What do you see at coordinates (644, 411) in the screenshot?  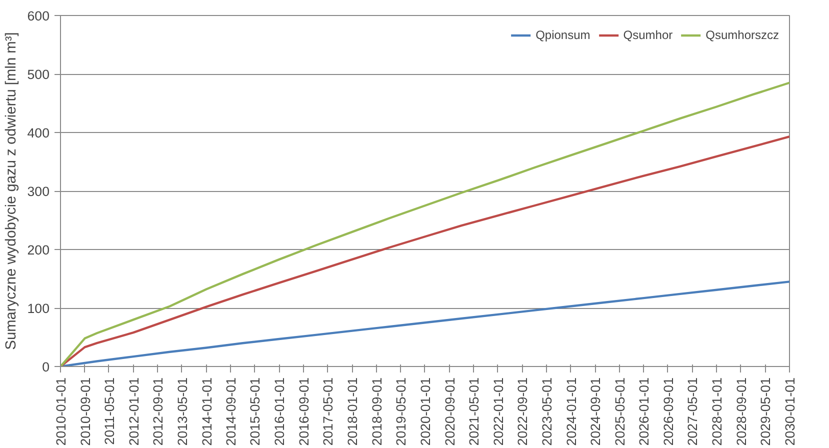 I see `x-tick-label: 2026-01-01` at bounding box center [644, 411].